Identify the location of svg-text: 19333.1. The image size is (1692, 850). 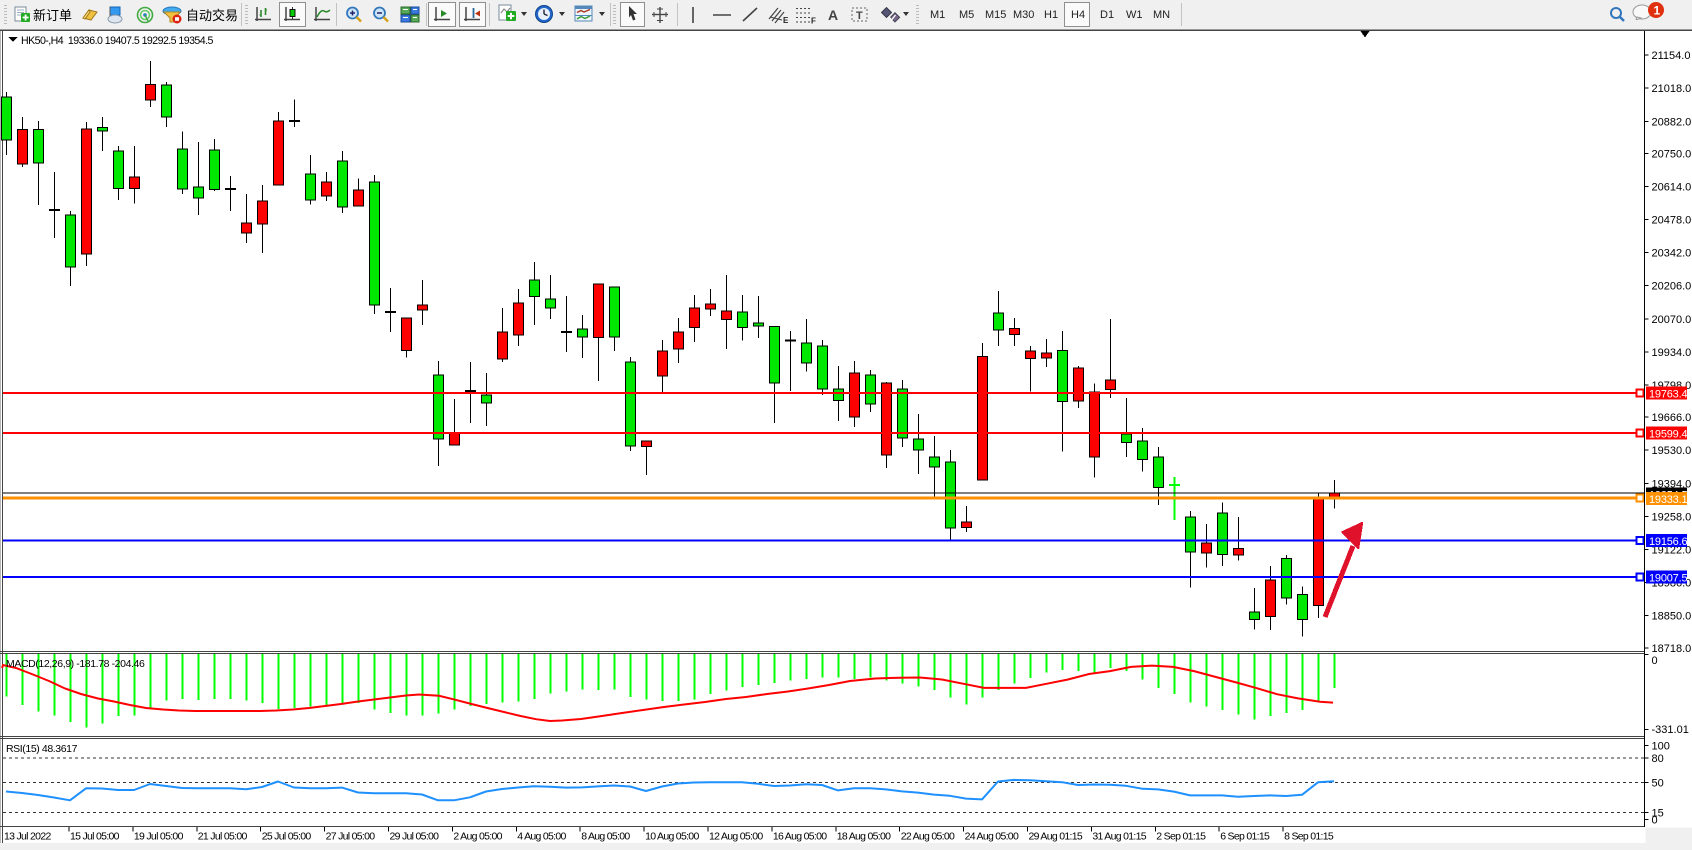
(1668, 500).